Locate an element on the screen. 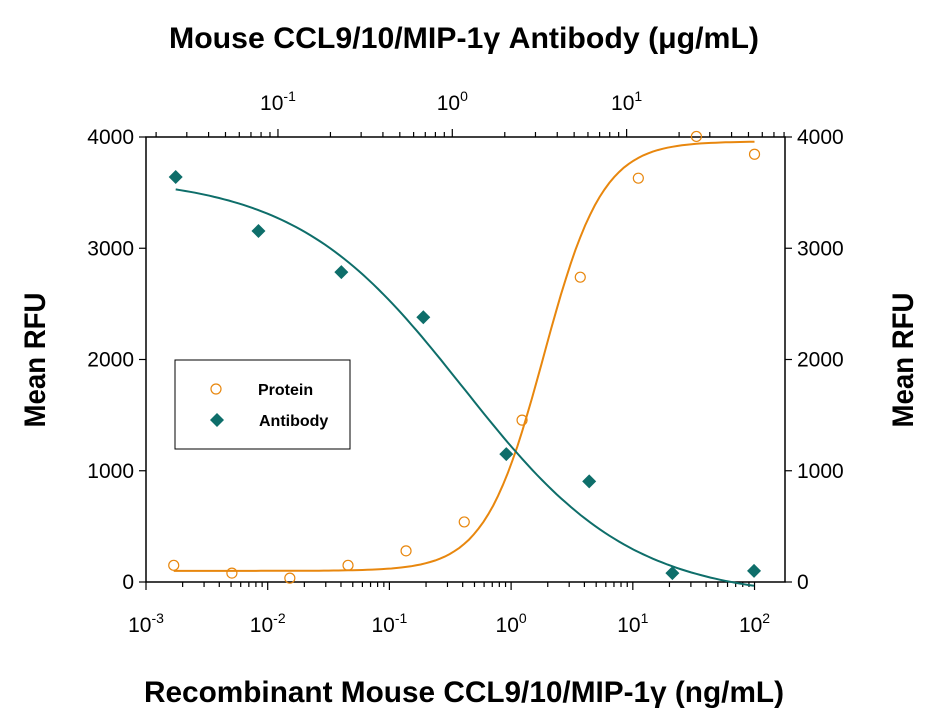 Image resolution: width=929 pixels, height=717 pixels. legend-antibody-label: Antibody is located at coordinates (293, 421).